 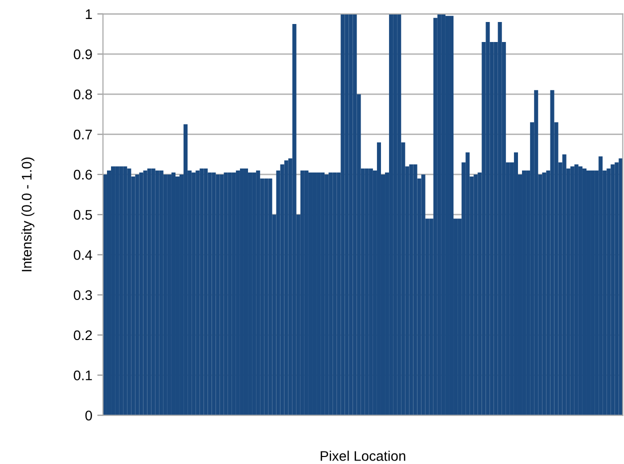 I want to click on y-tick-label: 0.7, so click(x=83, y=135).